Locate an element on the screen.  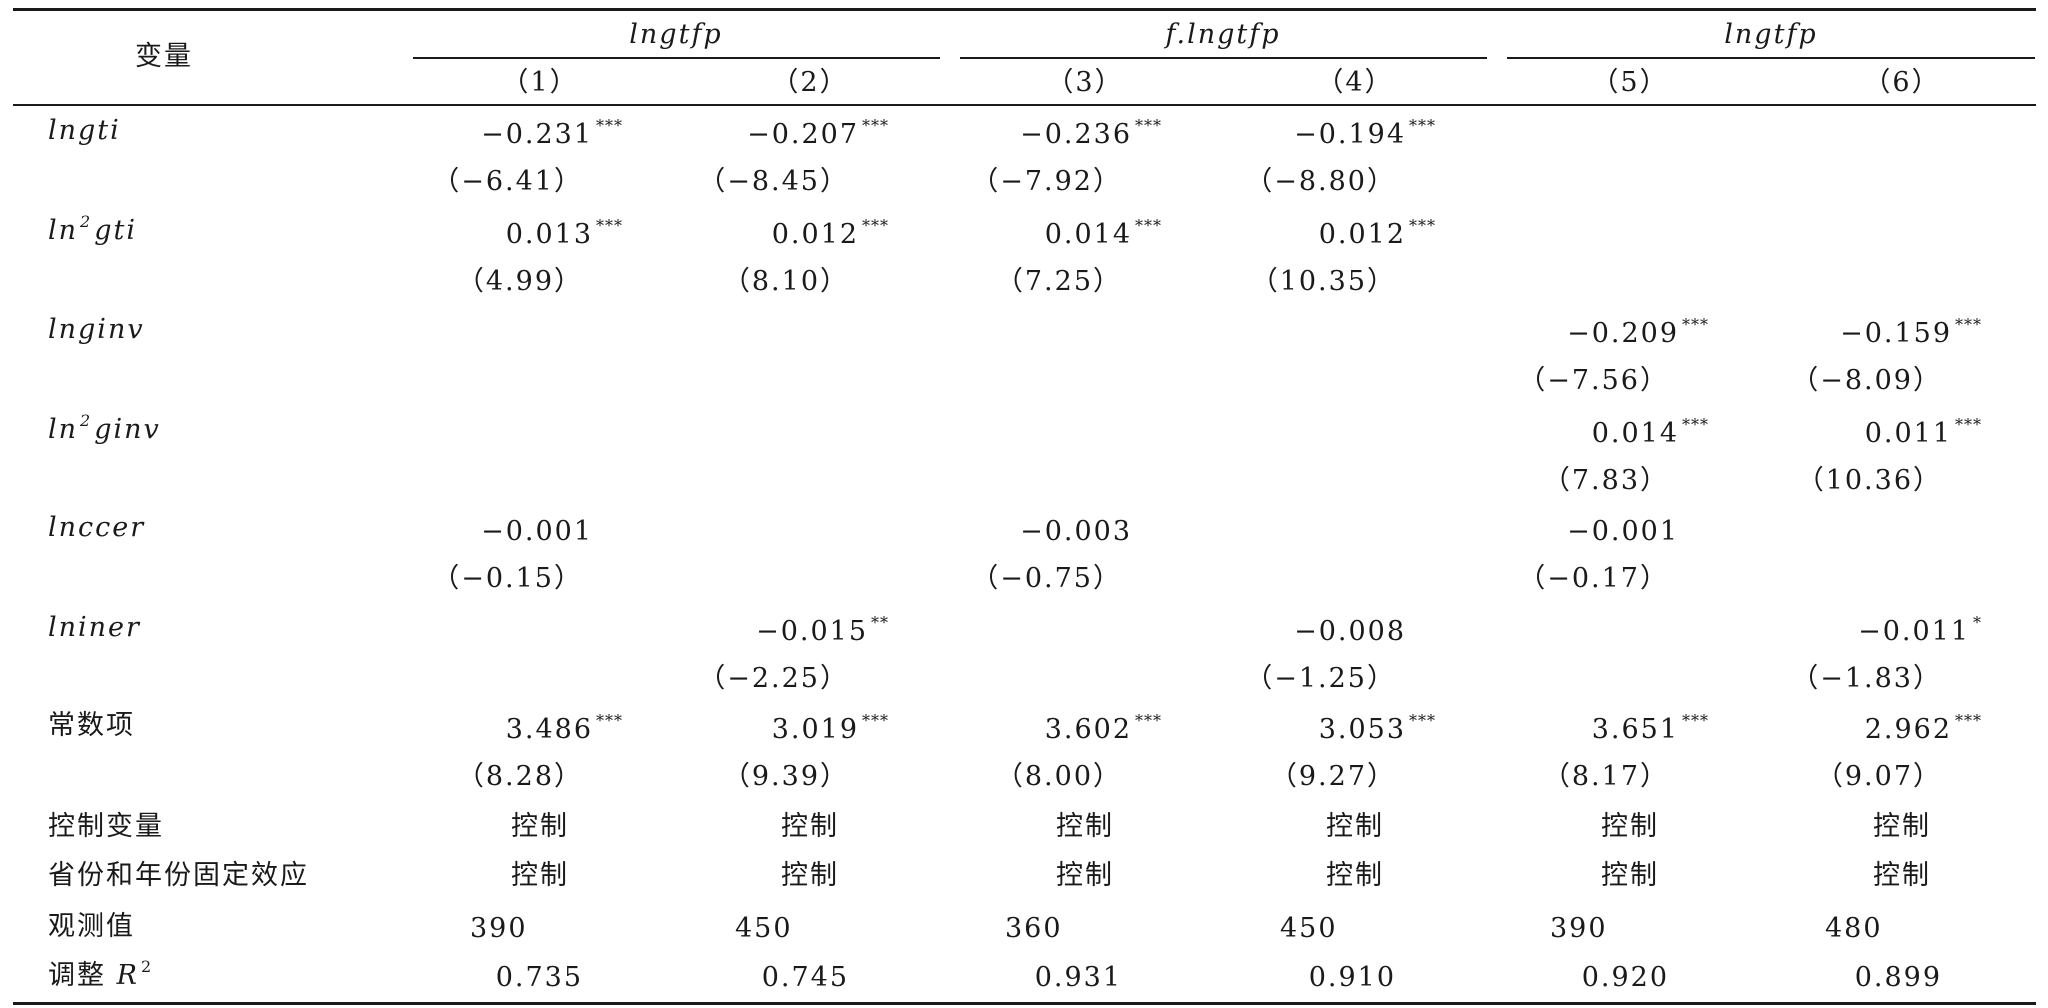
header-rule is located at coordinates (1024, 105).